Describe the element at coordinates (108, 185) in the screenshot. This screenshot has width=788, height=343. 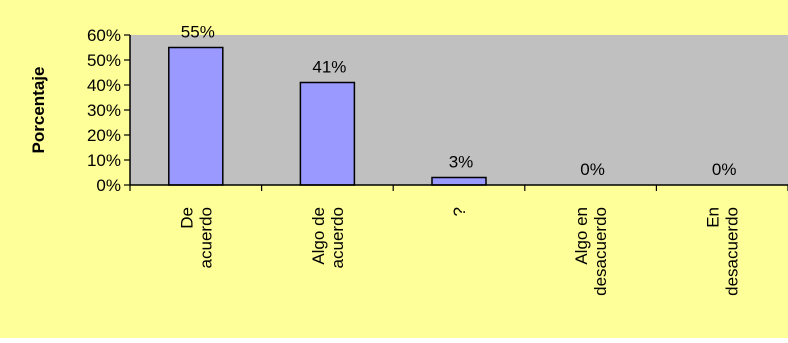
I see `y-tick-label: 0%` at that location.